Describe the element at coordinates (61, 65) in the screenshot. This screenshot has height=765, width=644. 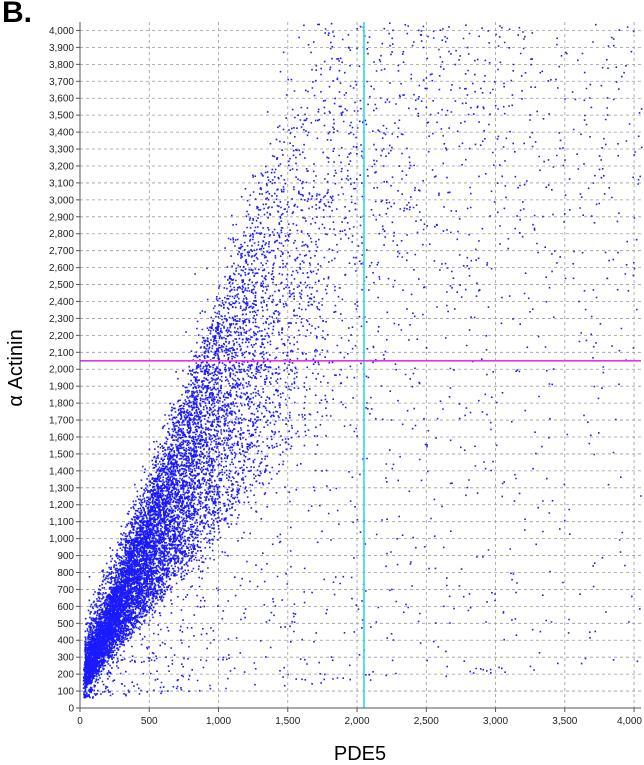
I see `y-tick-label: 3,800` at that location.